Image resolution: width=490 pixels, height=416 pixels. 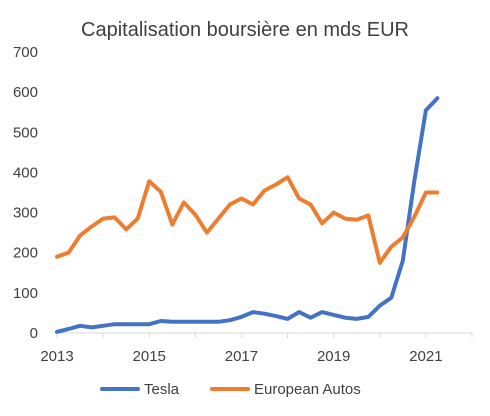 I want to click on x-tick-label: 2013, so click(x=56, y=356).